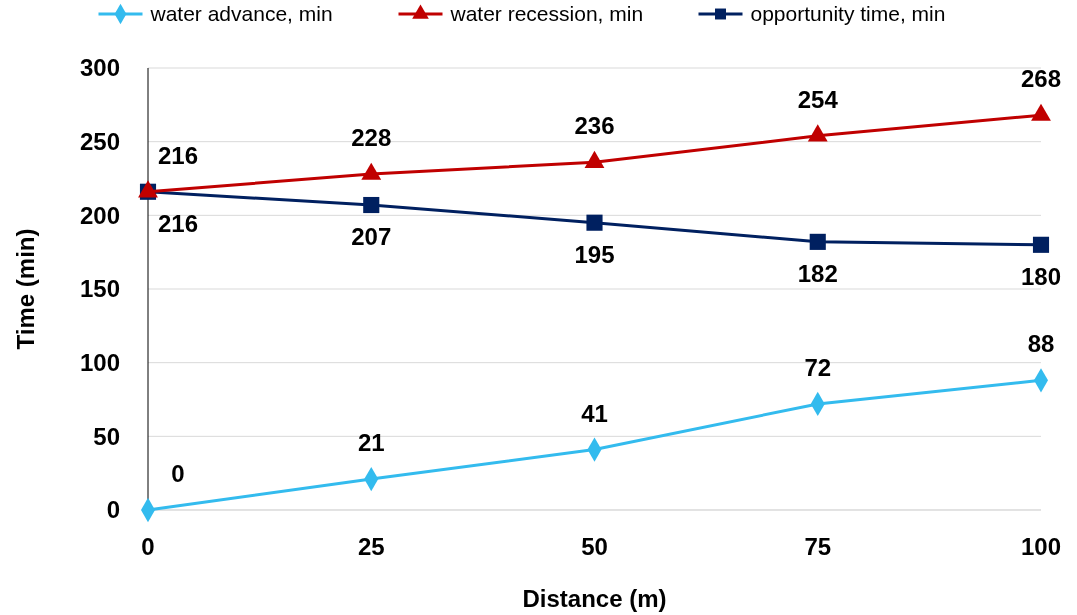 Image resolution: width=1077 pixels, height=615 pixels. What do you see at coordinates (113, 510) in the screenshot?
I see `y-tick-label: 0` at bounding box center [113, 510].